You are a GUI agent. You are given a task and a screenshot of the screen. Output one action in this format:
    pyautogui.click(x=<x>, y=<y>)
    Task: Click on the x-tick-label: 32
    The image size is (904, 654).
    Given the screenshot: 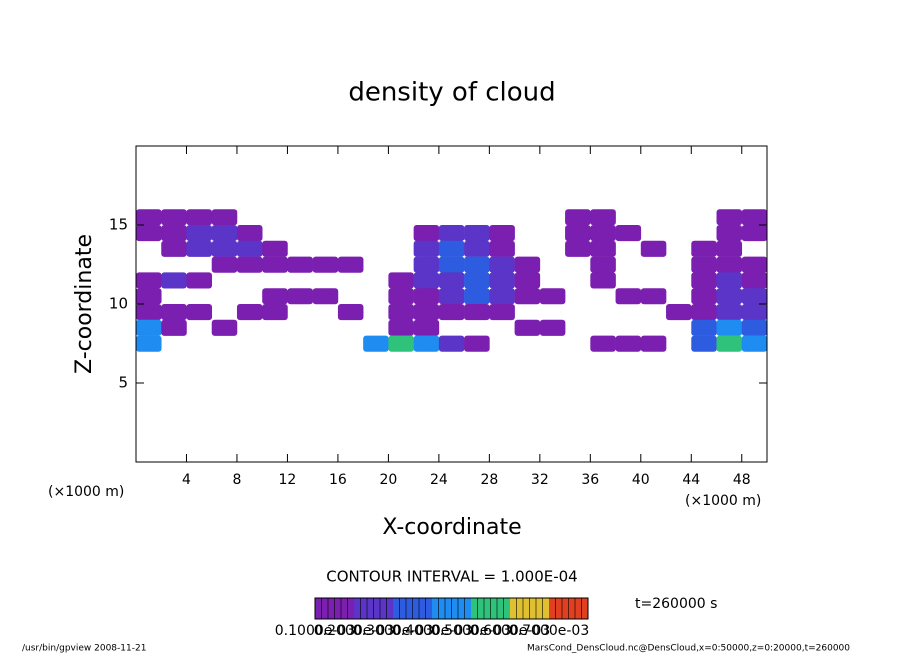 What is the action you would take?
    pyautogui.click(x=540, y=480)
    